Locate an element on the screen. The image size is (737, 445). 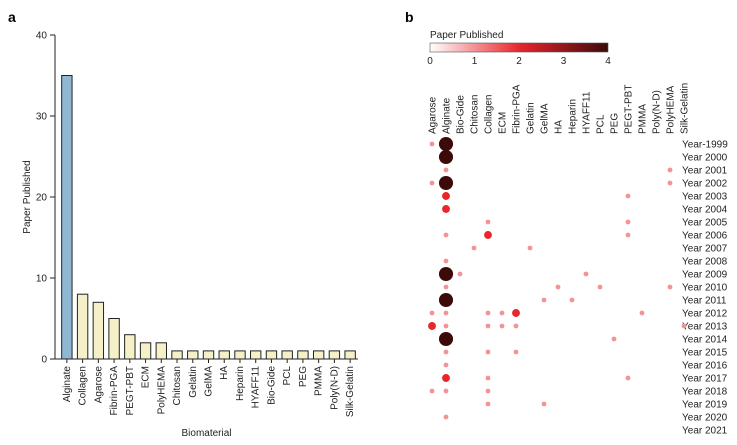
legend-tick-label: 2 is located at coordinates (519, 61).